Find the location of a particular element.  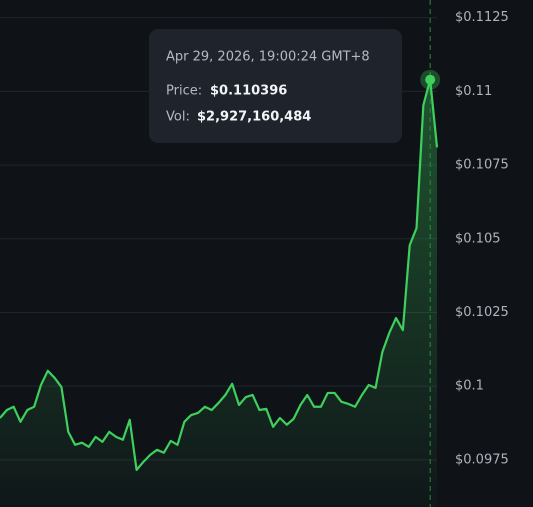

tooltip-box is located at coordinates (275, 86).